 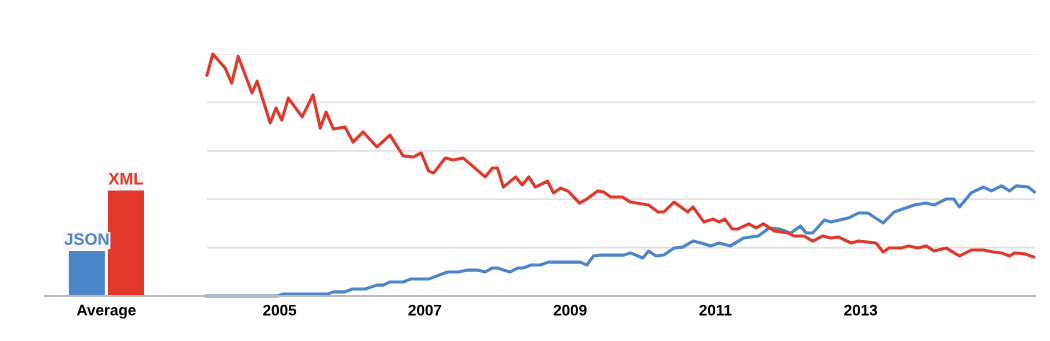 What do you see at coordinates (86, 239) in the screenshot?
I see `series-label: JSON` at bounding box center [86, 239].